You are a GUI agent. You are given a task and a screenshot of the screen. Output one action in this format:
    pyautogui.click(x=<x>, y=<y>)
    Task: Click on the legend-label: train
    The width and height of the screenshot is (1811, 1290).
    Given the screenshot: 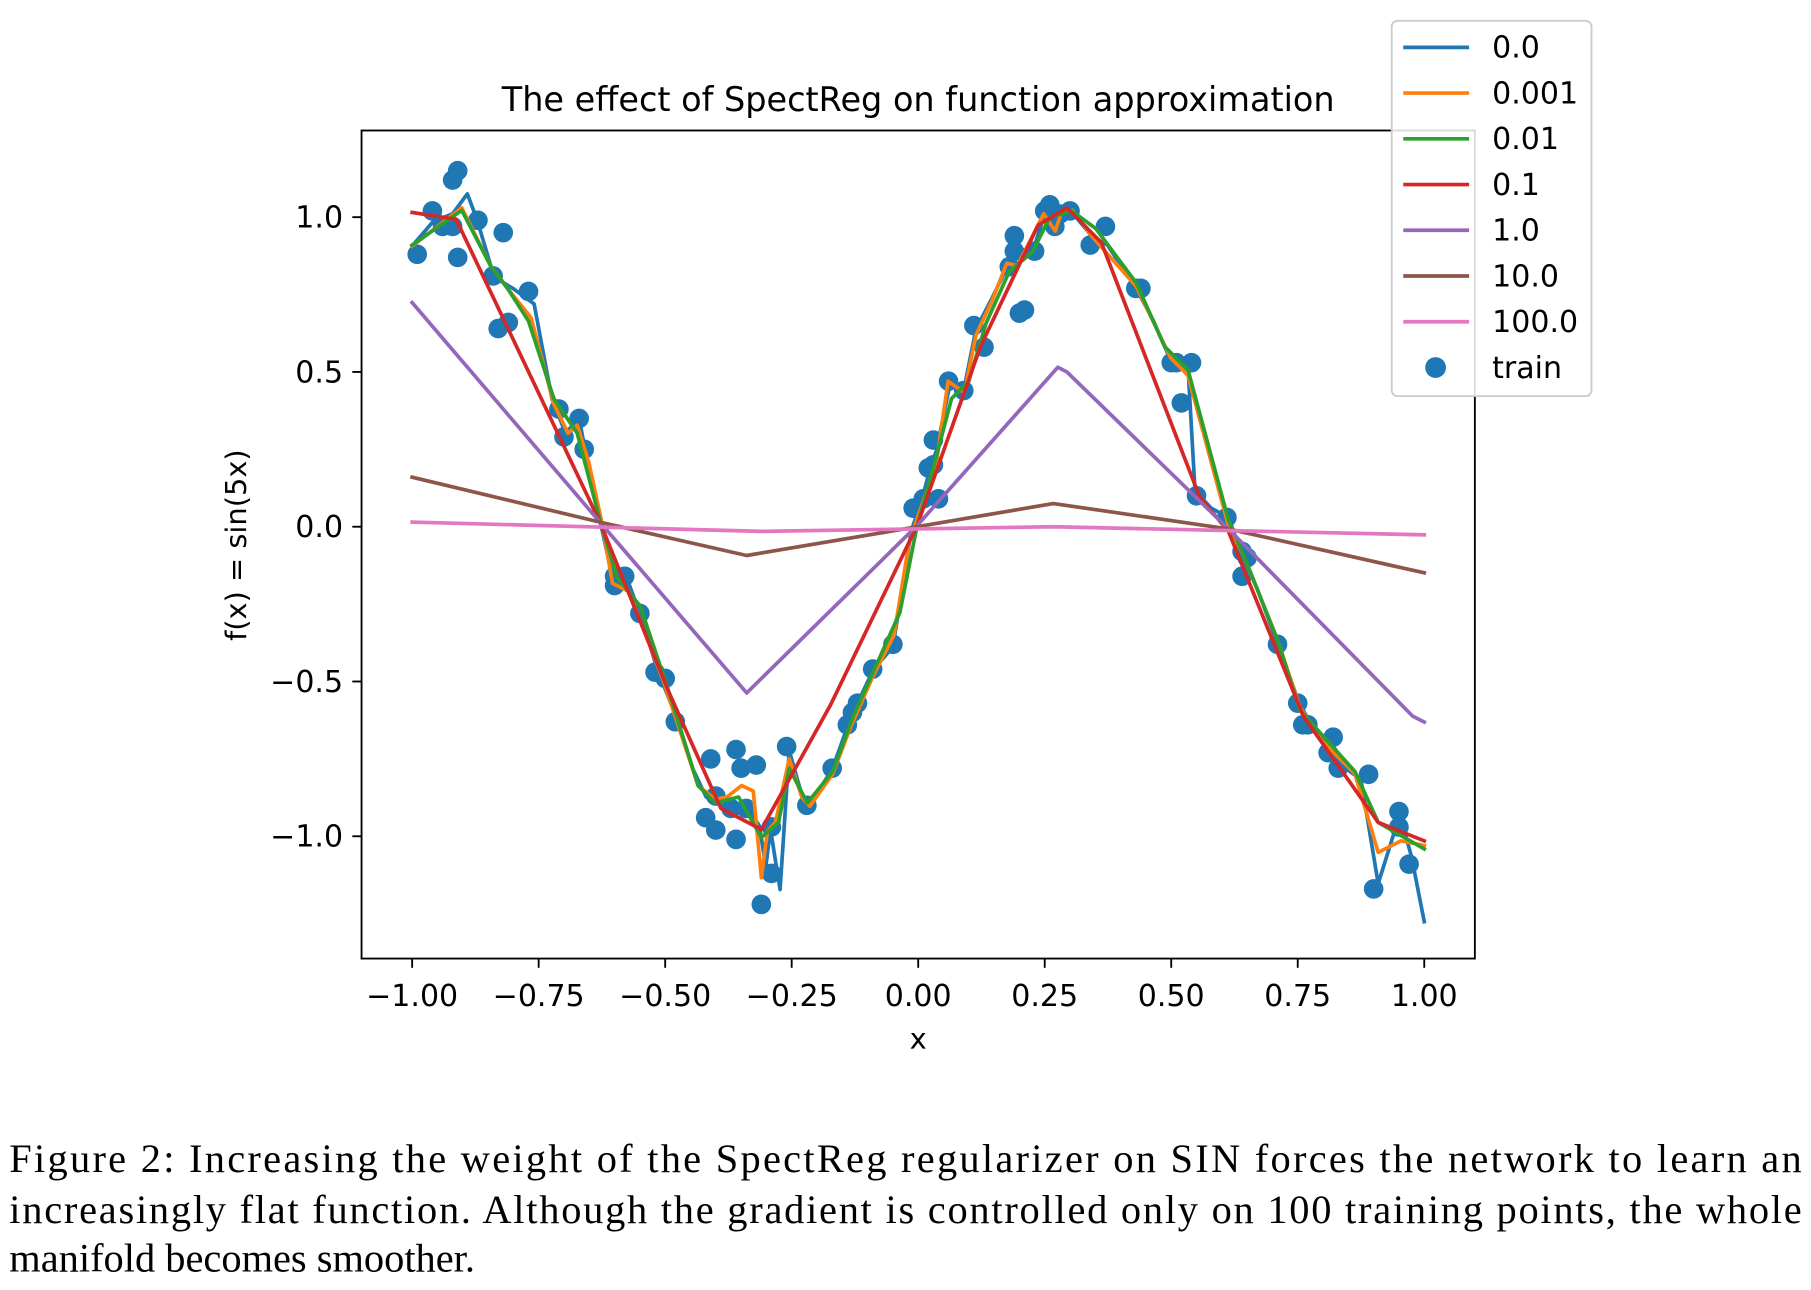 What is the action you would take?
    pyautogui.click(x=1527, y=368)
    